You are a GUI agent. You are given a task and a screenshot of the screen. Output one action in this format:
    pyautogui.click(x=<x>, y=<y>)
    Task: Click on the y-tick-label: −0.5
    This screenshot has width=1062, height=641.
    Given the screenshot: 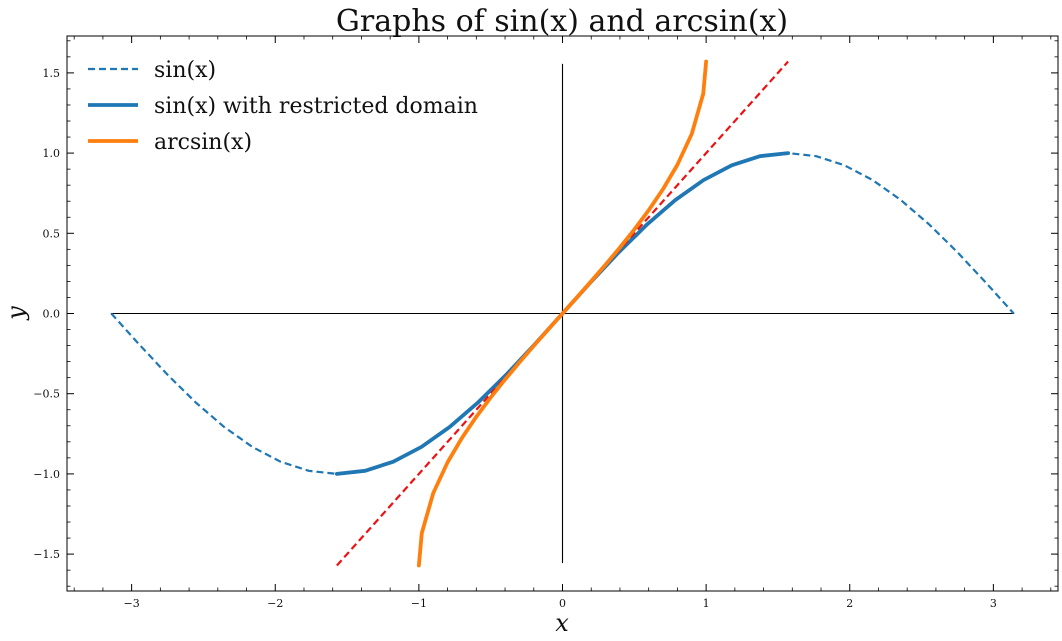 What is the action you would take?
    pyautogui.click(x=46, y=394)
    